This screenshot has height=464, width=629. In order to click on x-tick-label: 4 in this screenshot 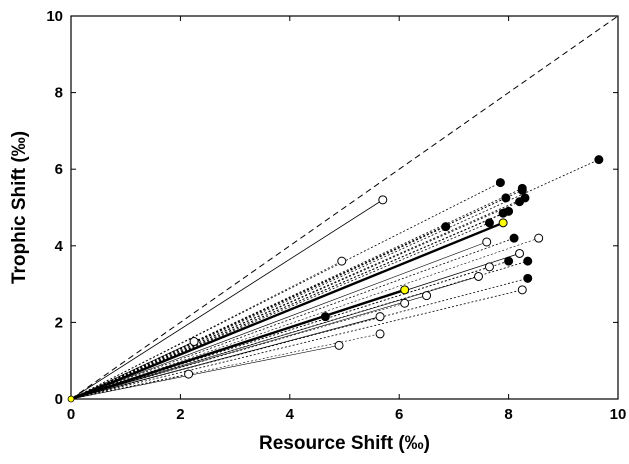, I will do `click(290, 414)`.